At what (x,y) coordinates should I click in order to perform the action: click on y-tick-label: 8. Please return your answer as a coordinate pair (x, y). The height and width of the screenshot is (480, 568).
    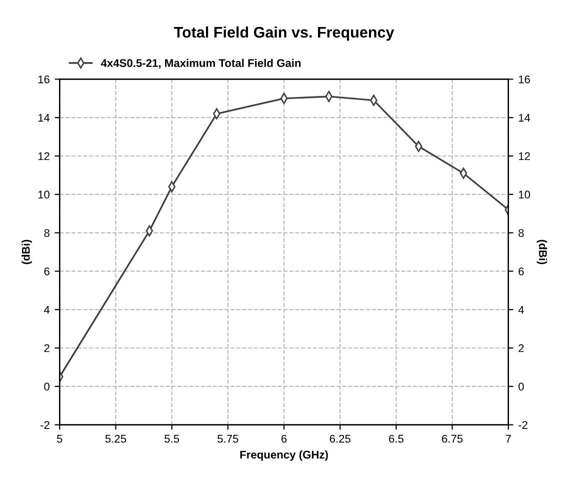
    Looking at the image, I should click on (47, 233).